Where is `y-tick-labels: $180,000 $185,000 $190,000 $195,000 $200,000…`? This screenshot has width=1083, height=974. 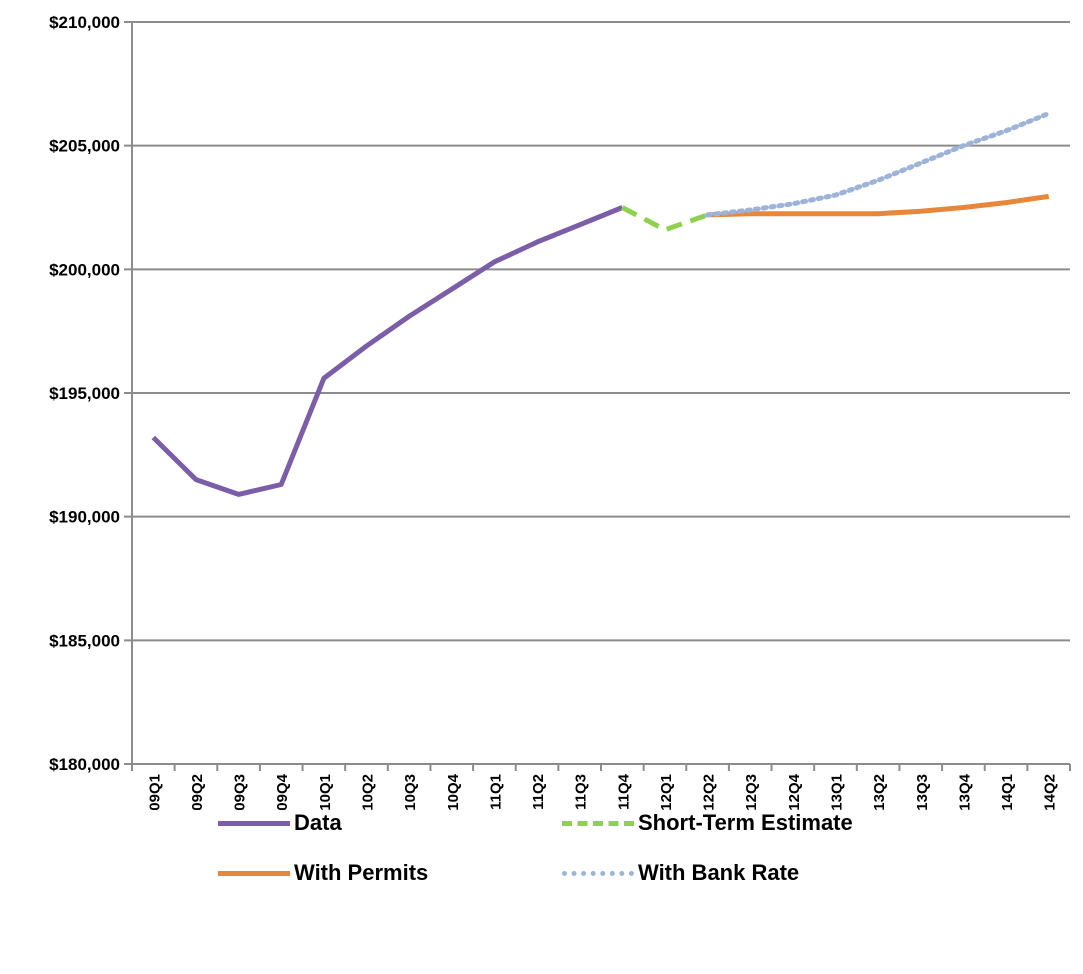
y-tick-labels: $180,000 $185,000 $190,000 $195,000 $200,000… is located at coordinates (84, 393).